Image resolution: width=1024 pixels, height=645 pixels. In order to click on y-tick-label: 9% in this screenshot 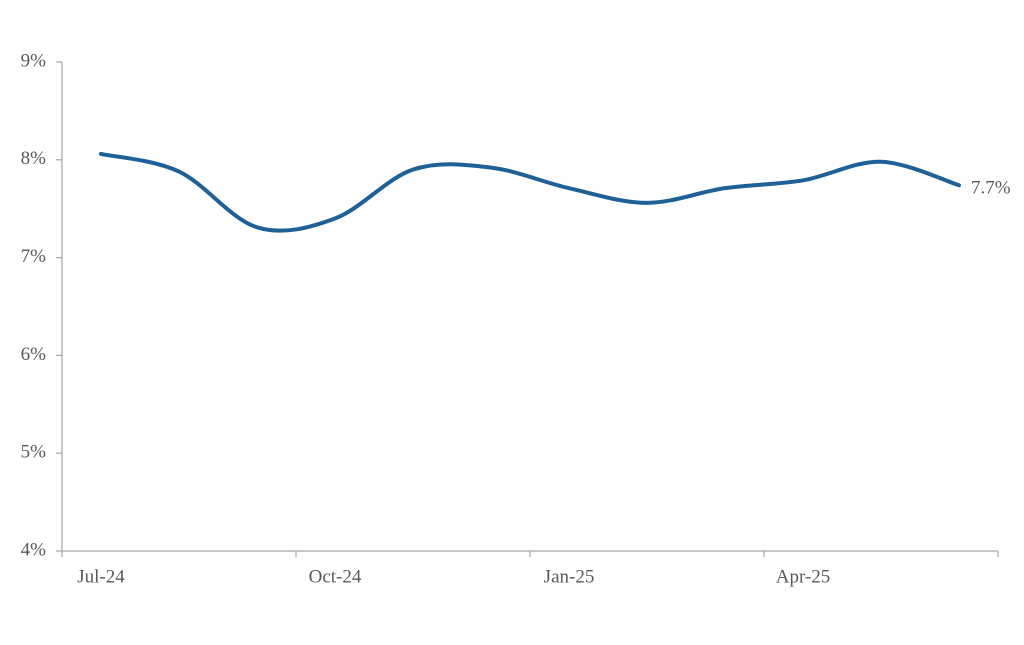, I will do `click(34, 60)`.